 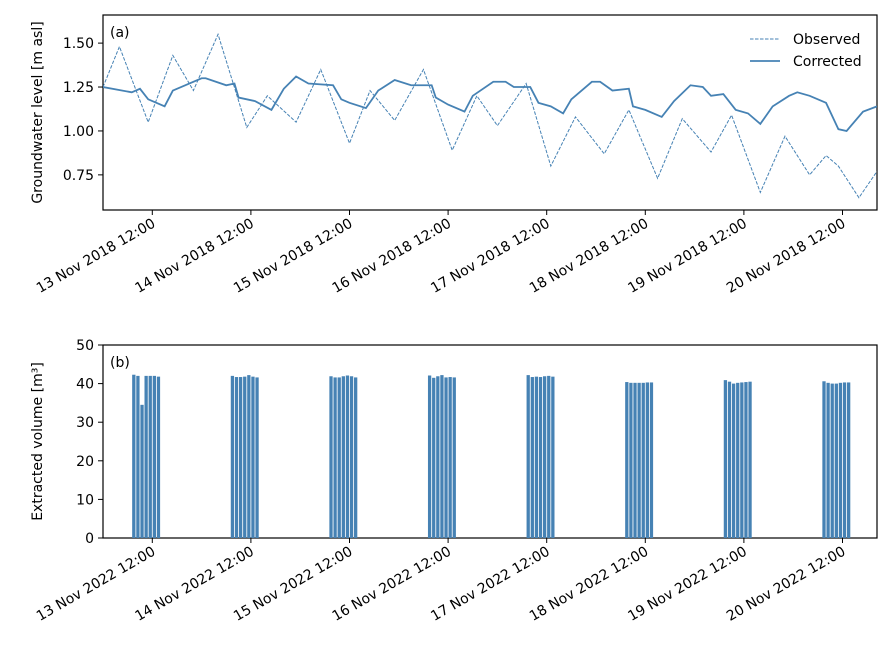 What do you see at coordinates (120, 33) in the screenshot?
I see `panel-label: (a)` at bounding box center [120, 33].